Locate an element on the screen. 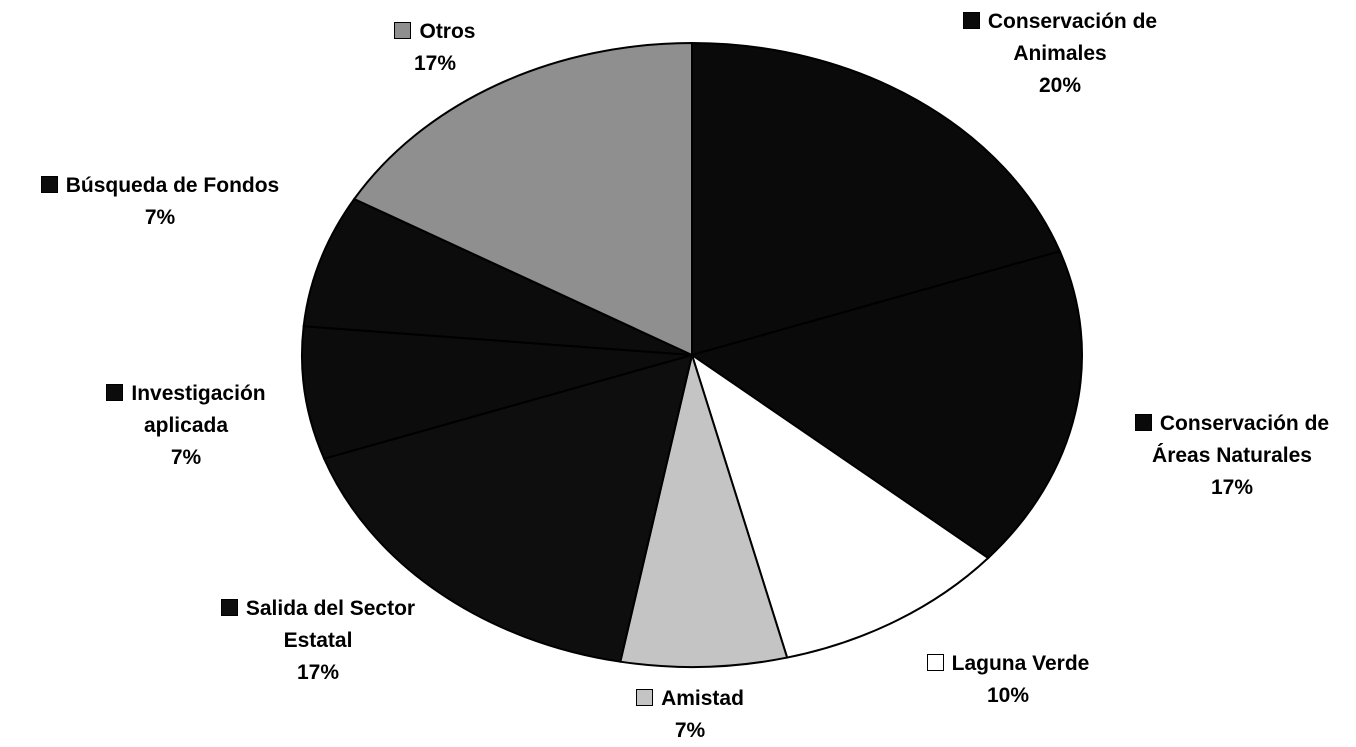  slice-label: Conservación de Animales 20% is located at coordinates (1060, 54).